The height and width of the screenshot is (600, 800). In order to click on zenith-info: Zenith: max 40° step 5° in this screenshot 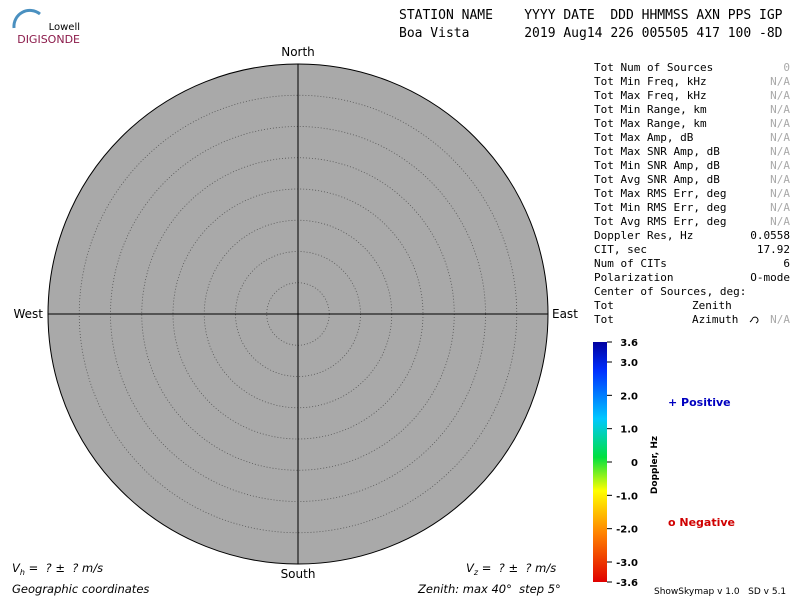, I will do `click(489, 589)`.